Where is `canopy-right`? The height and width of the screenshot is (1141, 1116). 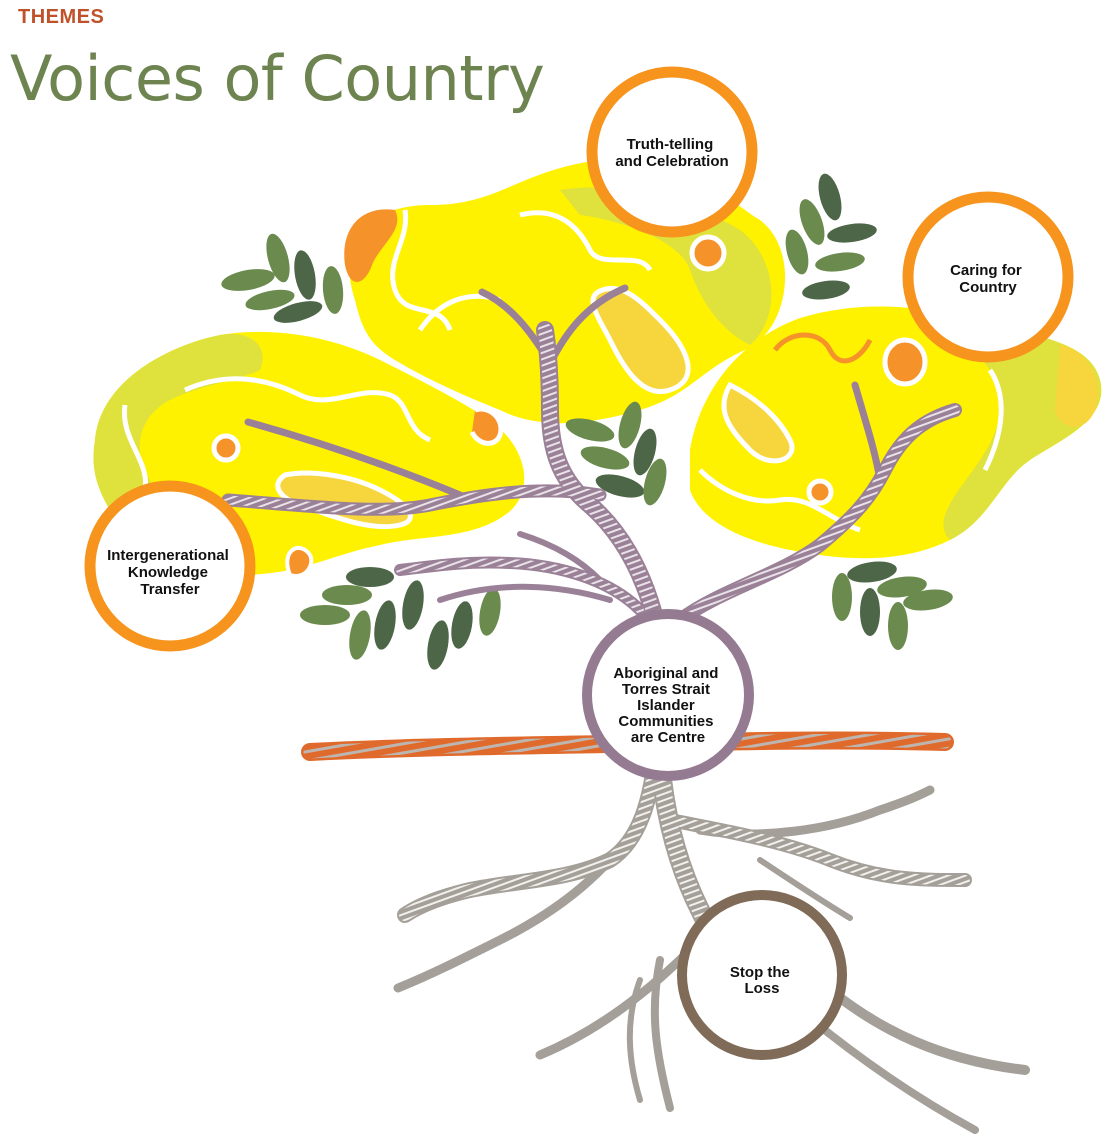 canopy-right is located at coordinates (896, 432).